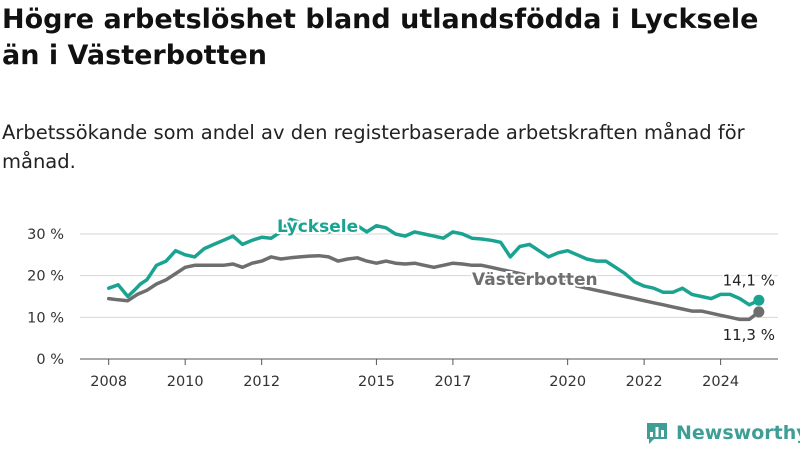 This screenshot has width=800, height=450. I want to click on y-axis: 0 % 10 % 20 % 30 %, so click(45, 297).